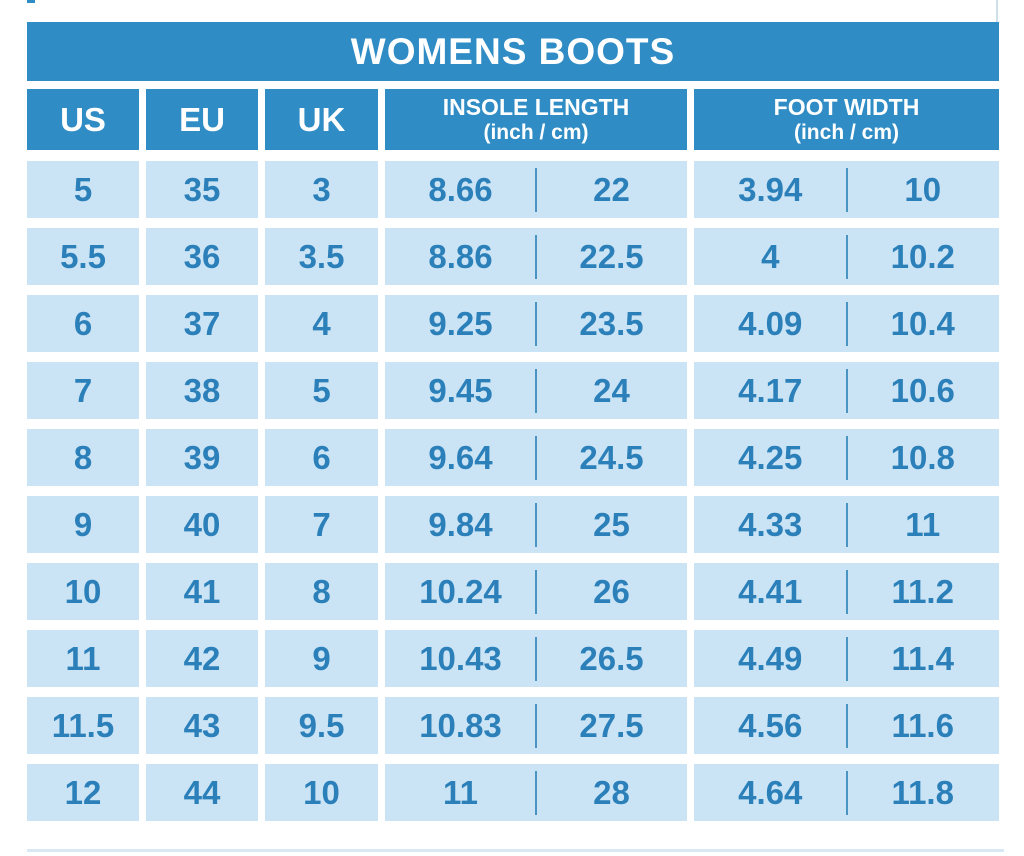  What do you see at coordinates (922, 658) in the screenshot?
I see `foot-width-cm-value: 11.4` at bounding box center [922, 658].